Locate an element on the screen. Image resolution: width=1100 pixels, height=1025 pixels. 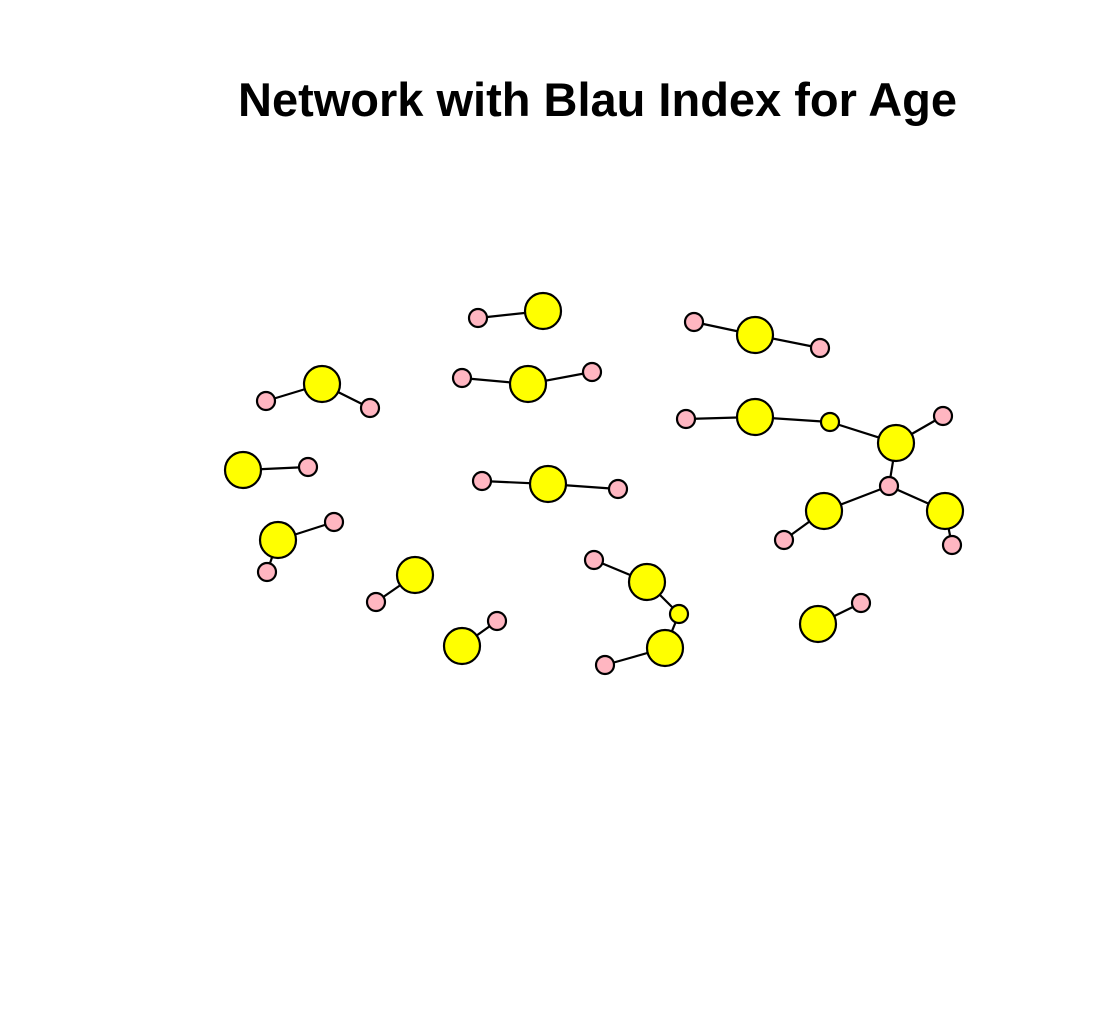
plot-title: Network with Blau Index for Age is located at coordinates (597, 99).